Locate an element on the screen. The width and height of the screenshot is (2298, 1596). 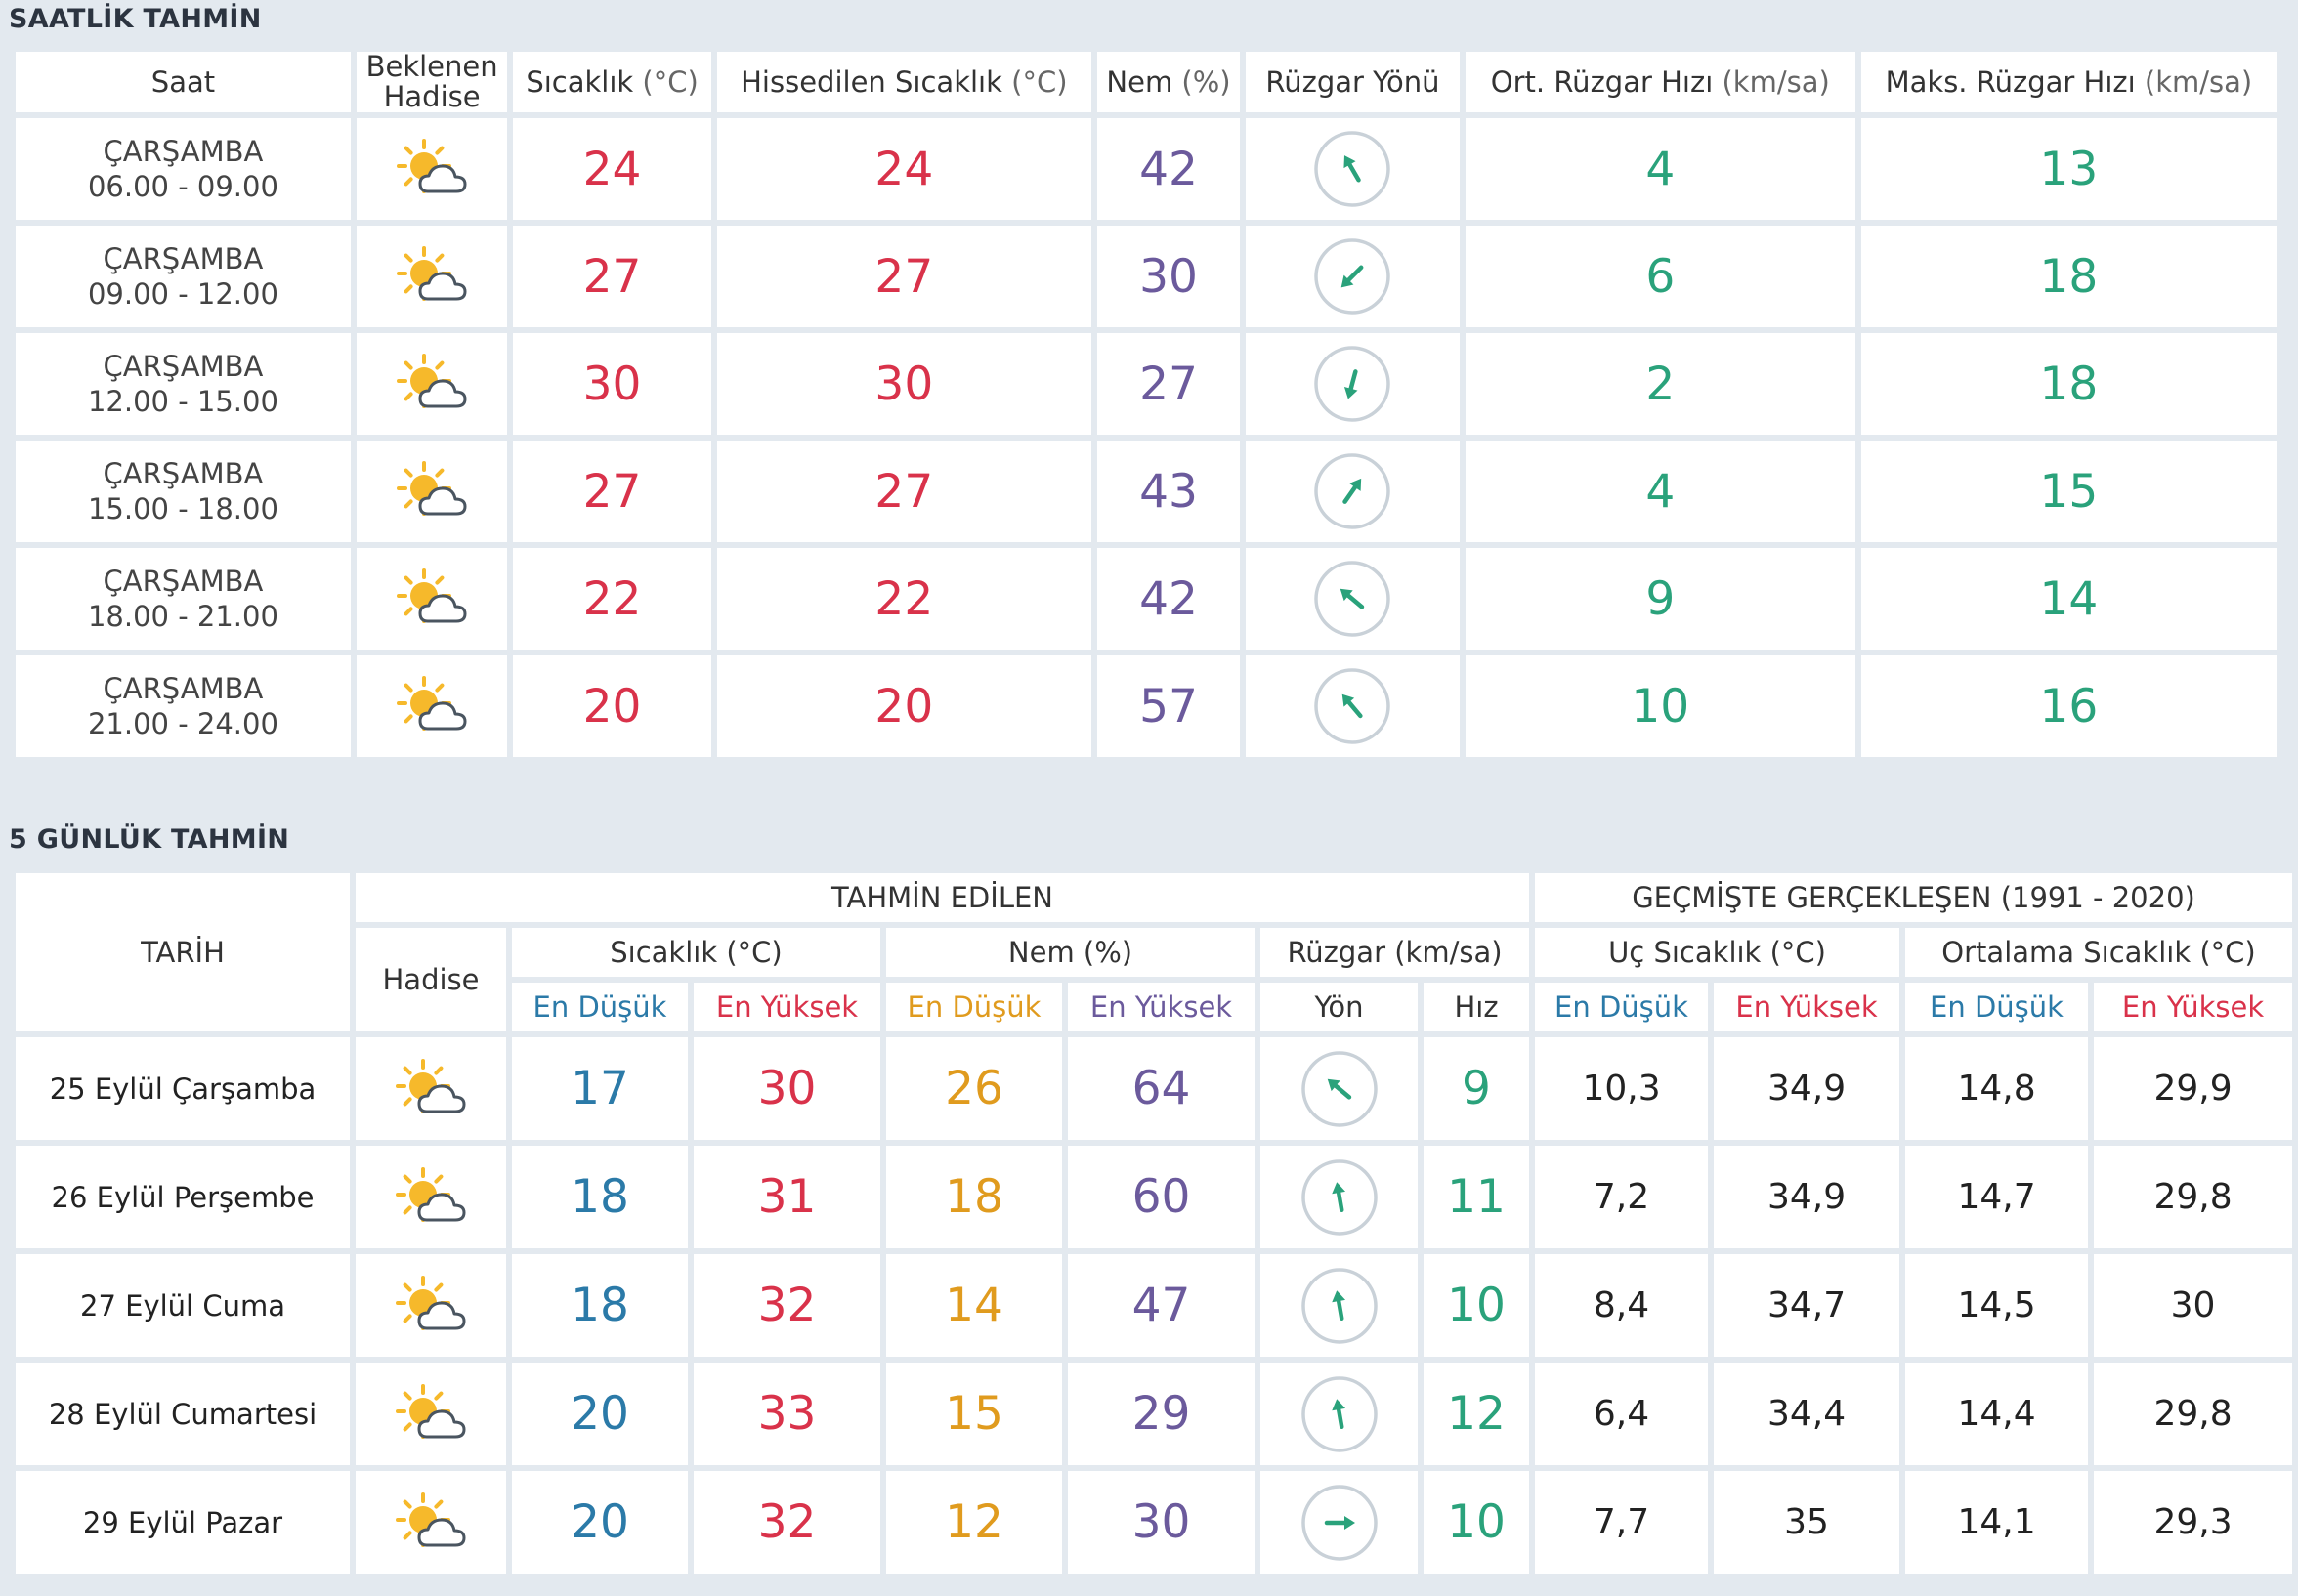
hourly-temp: 24 is located at coordinates (612, 169).